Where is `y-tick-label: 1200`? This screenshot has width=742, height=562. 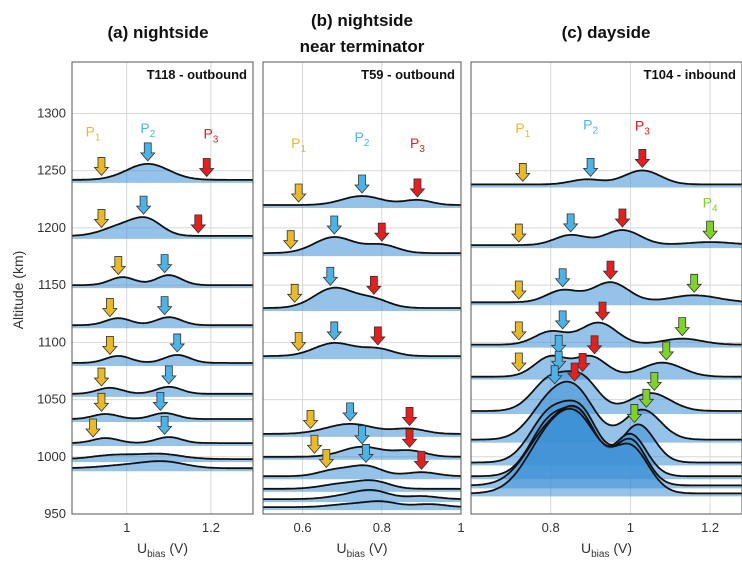
y-tick-label: 1200 is located at coordinates (51, 227).